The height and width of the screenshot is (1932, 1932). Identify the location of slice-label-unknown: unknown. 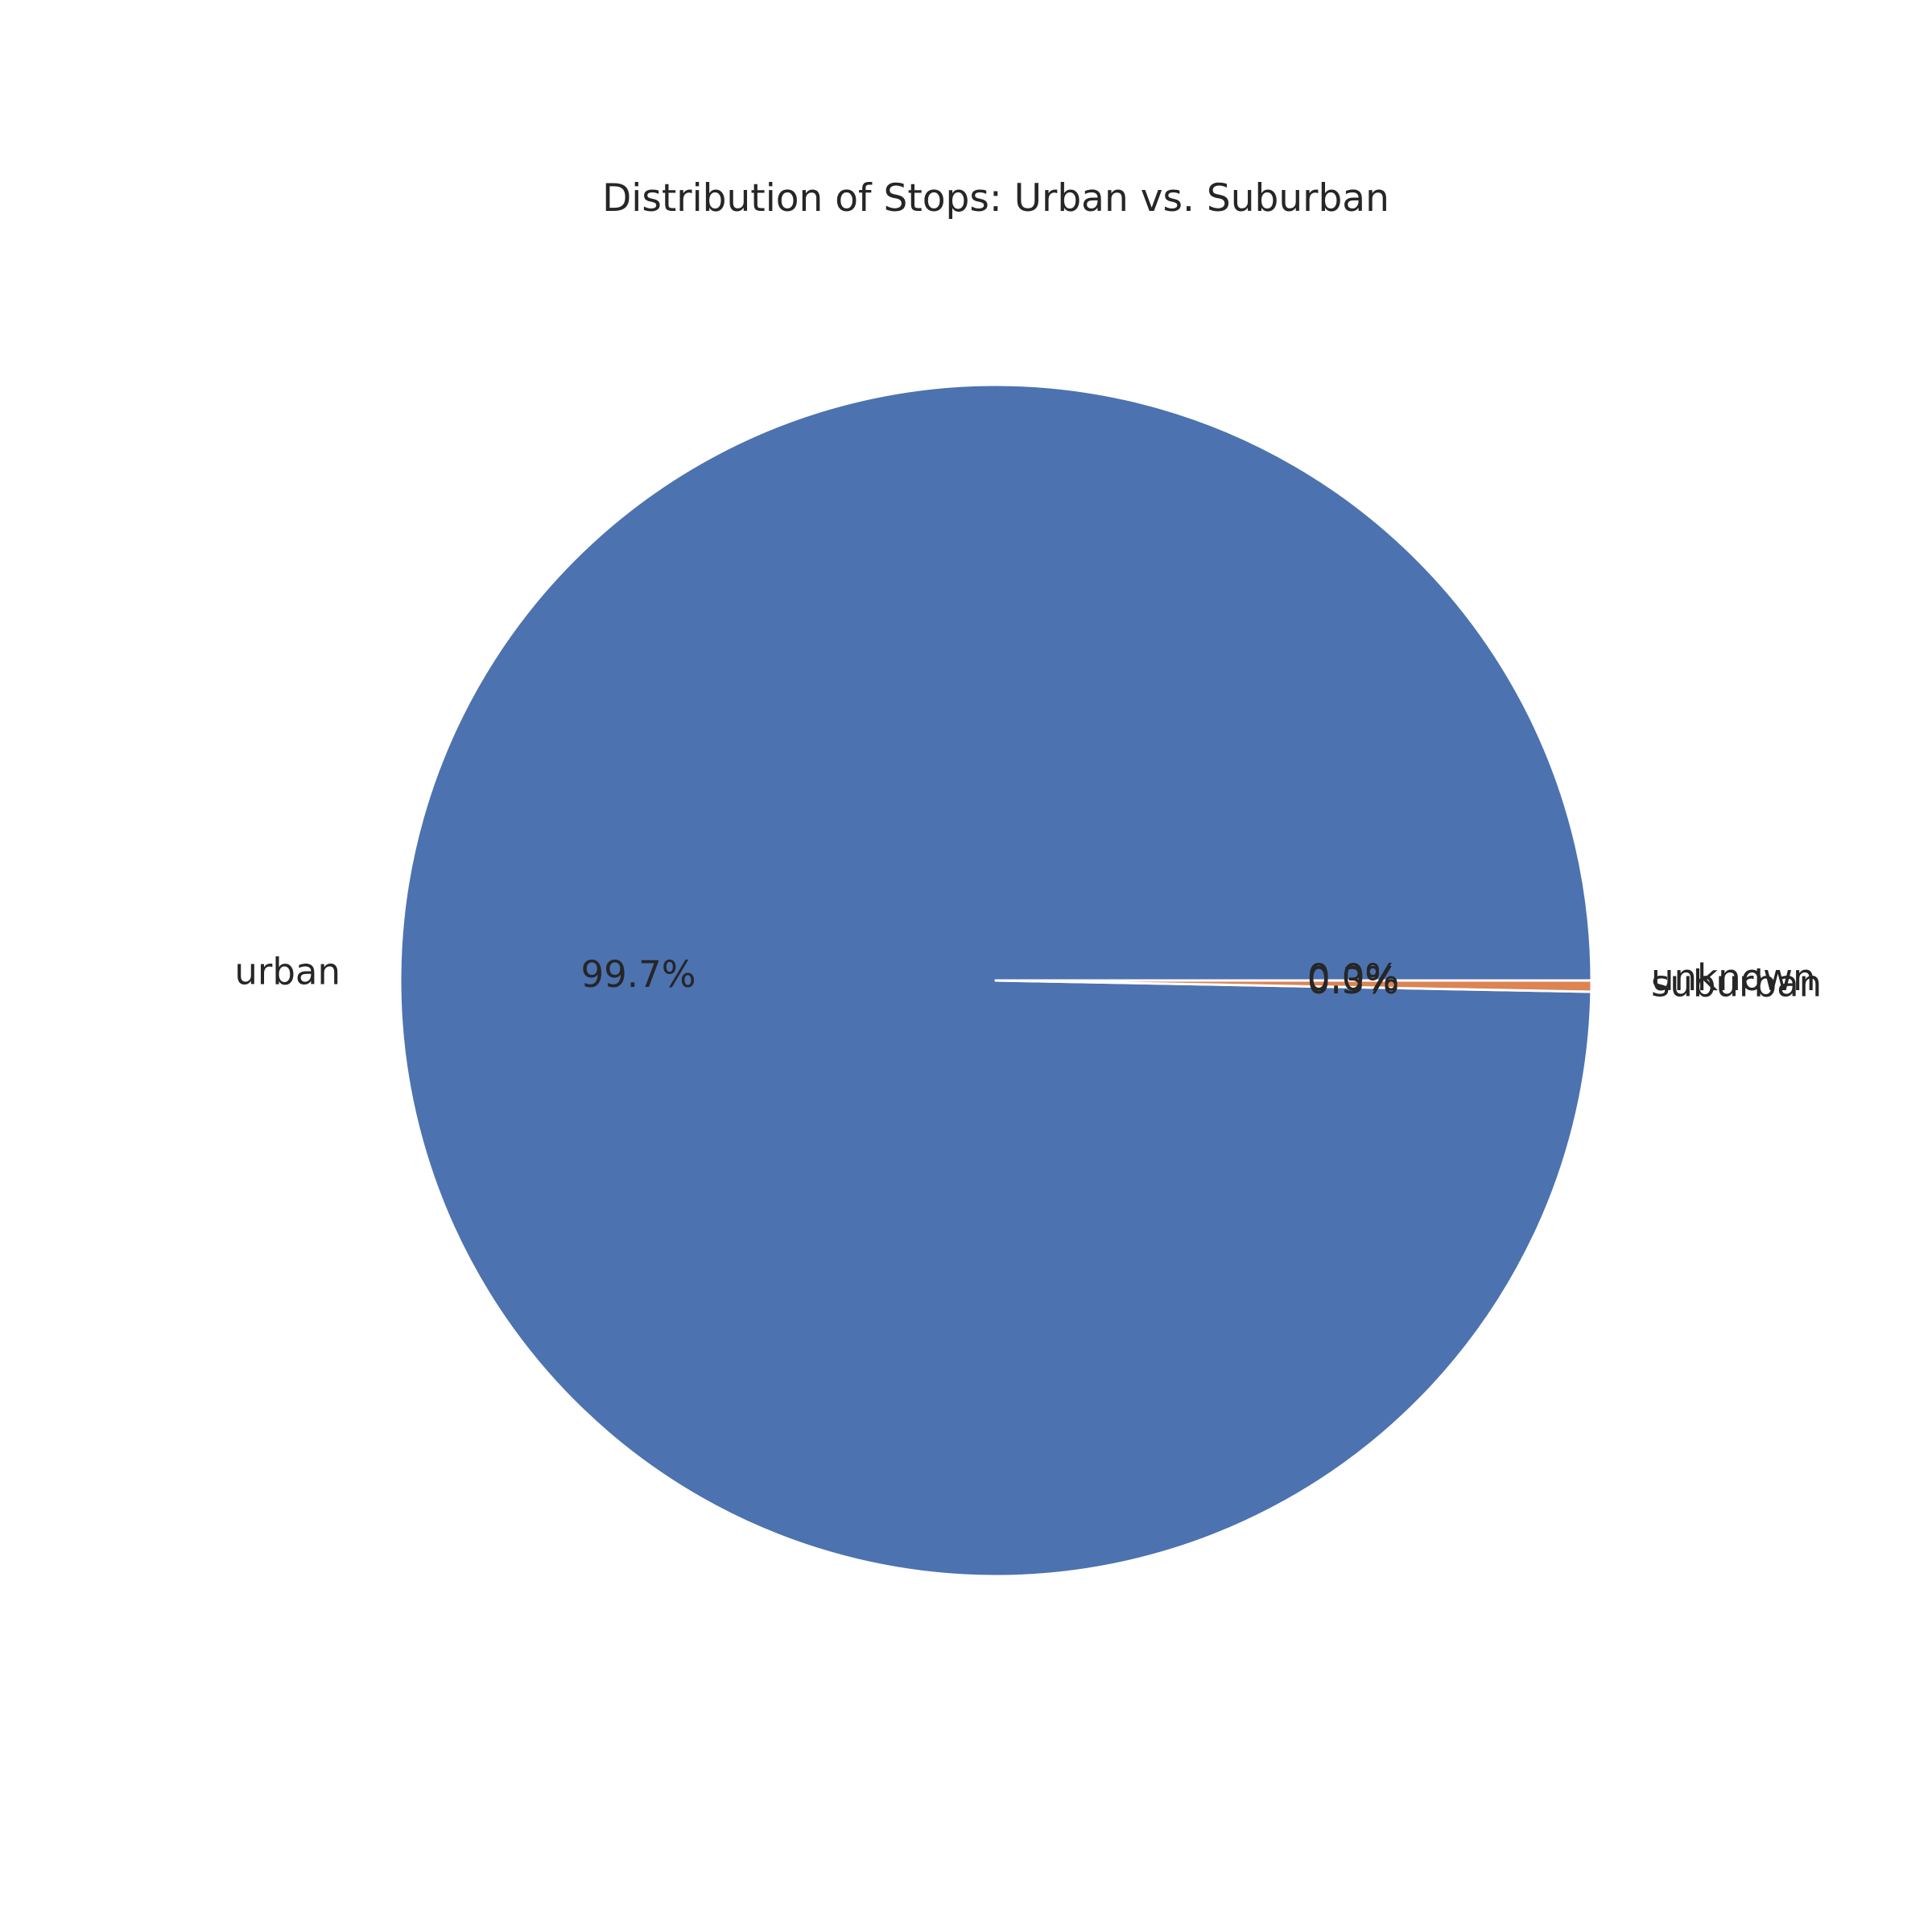
(1733, 977).